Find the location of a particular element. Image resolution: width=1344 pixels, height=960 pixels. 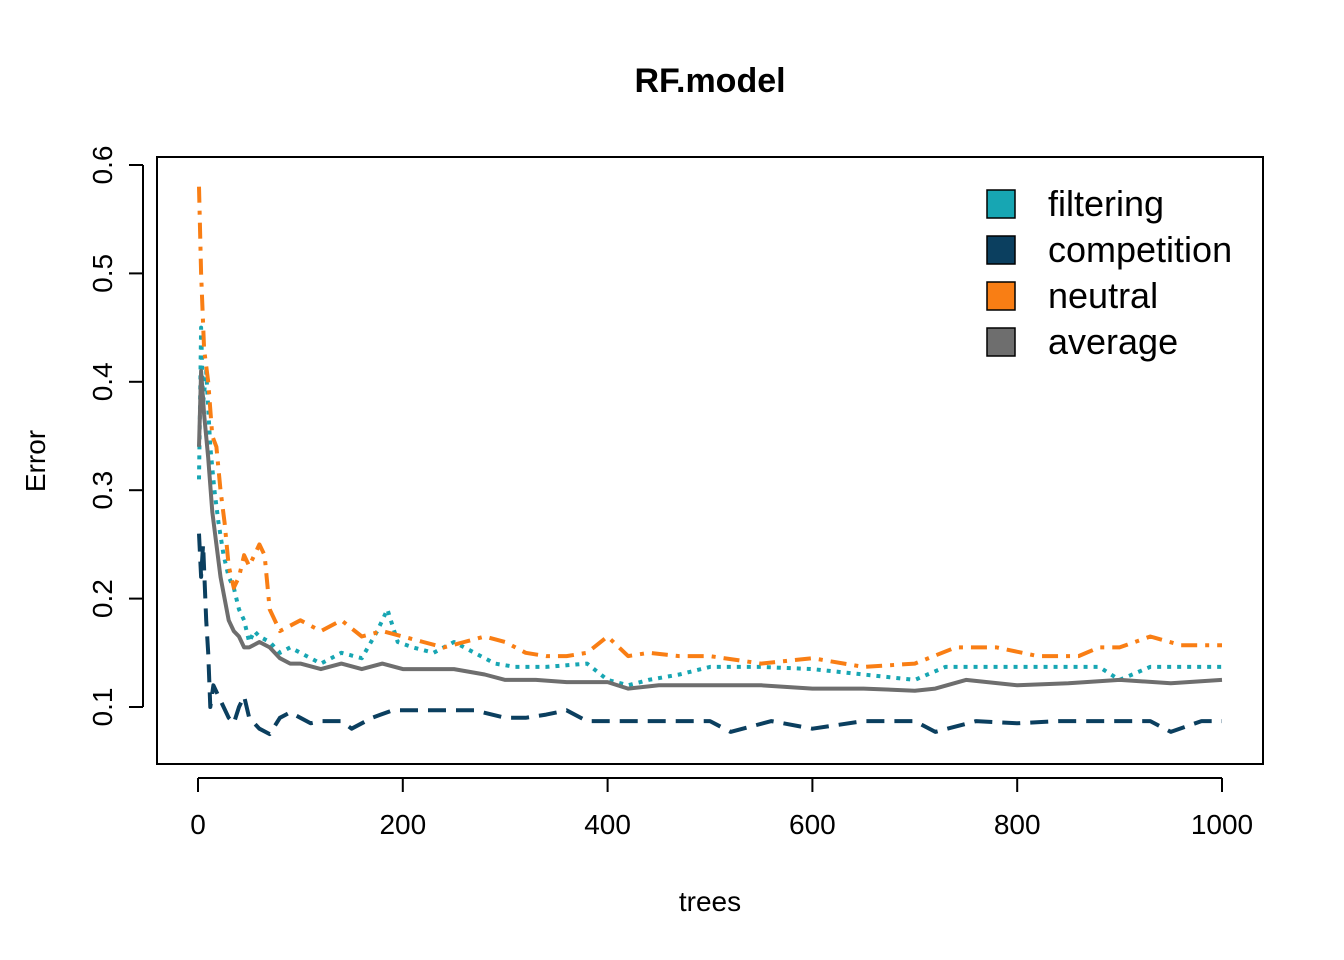

y-tick-label: 0.3 is located at coordinates (102, 490).